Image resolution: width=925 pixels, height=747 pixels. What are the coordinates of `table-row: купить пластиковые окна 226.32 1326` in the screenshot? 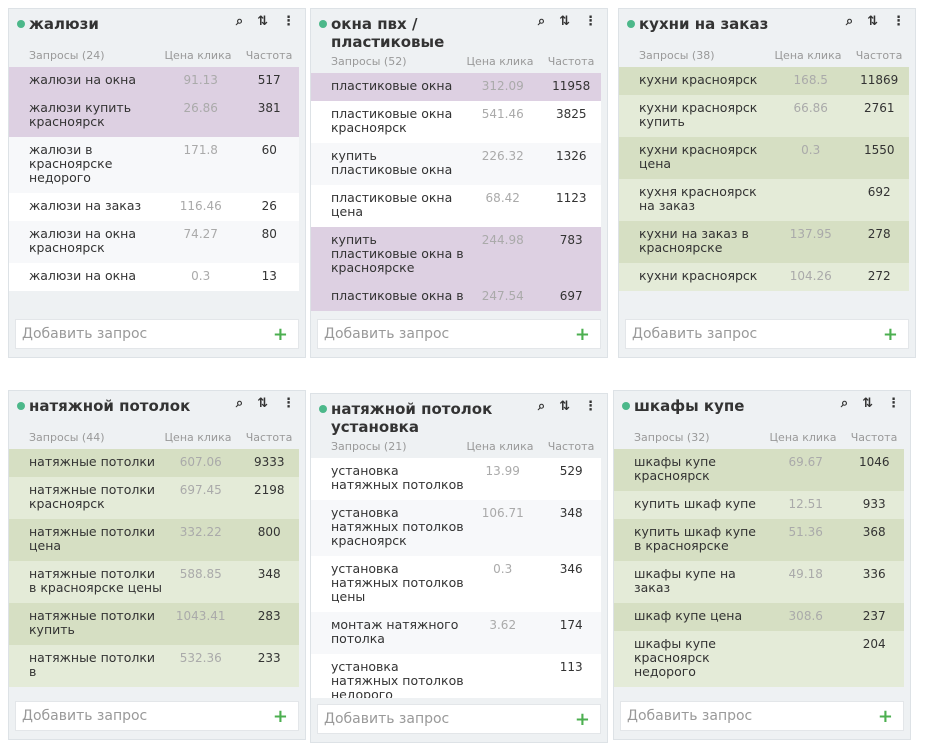 It's located at (456, 164).